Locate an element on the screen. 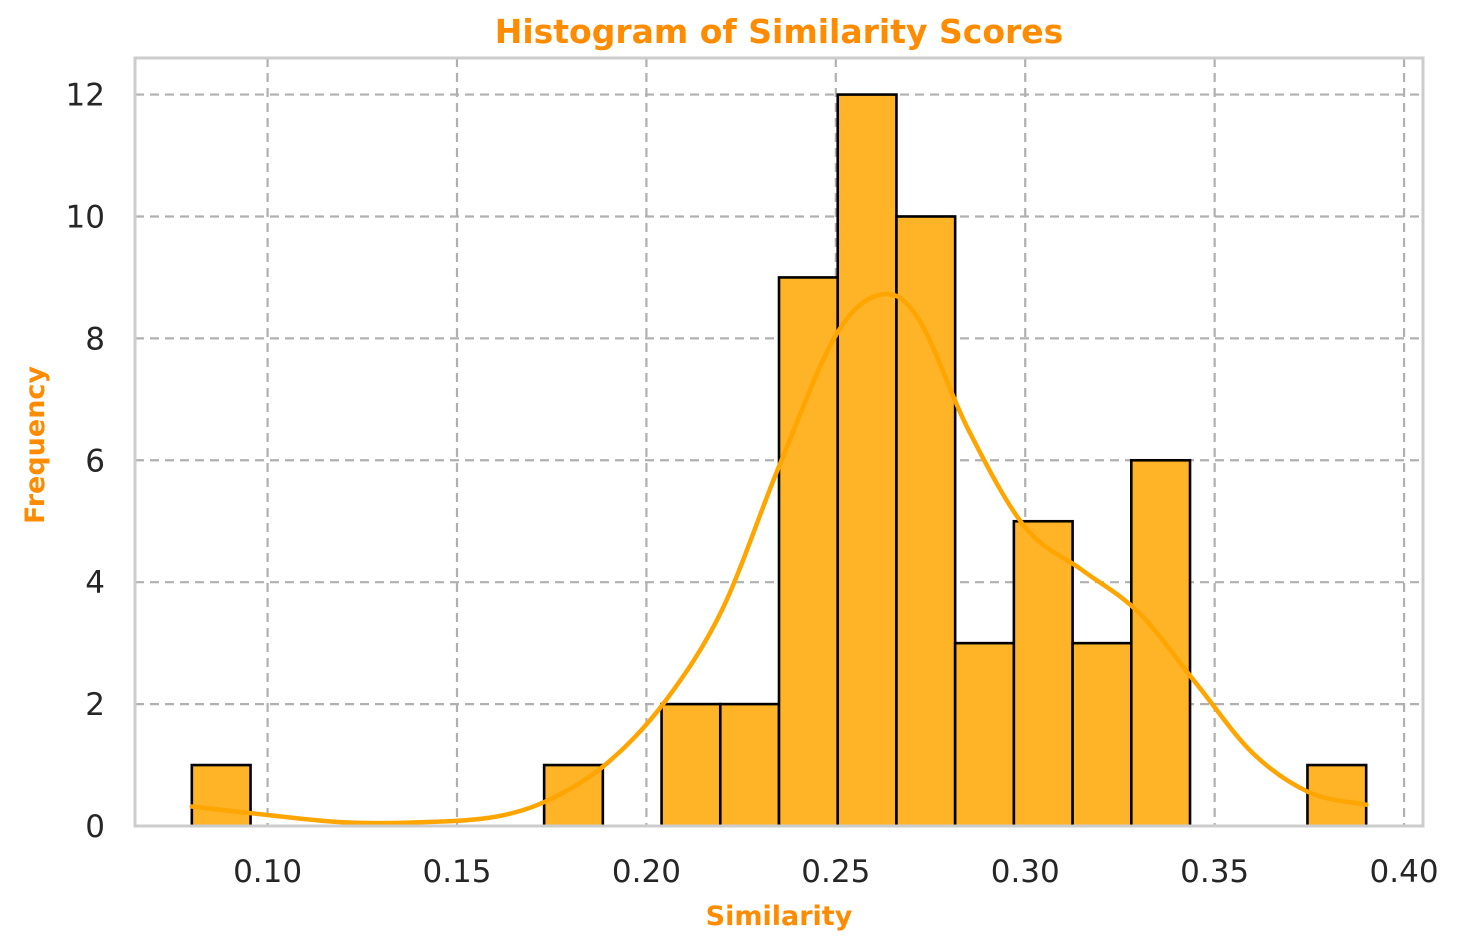  x-axis-ticks: 0.10 0.15 0.20 0.25 0.30 0.35 0.40 is located at coordinates (836, 872).